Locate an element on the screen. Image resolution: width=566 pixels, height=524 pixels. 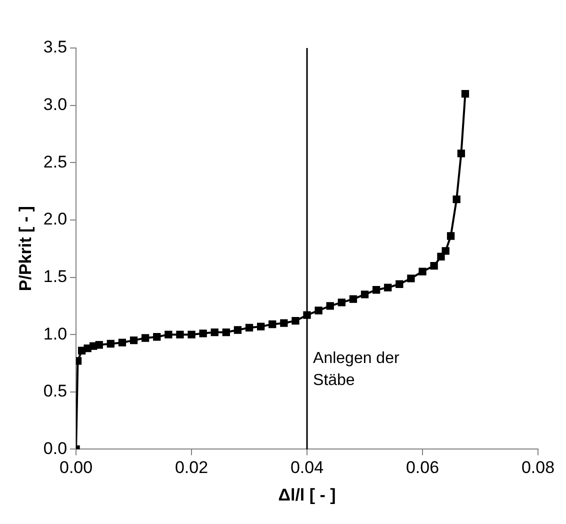
y-tick-label: 3.0 is located at coordinates (55, 104).